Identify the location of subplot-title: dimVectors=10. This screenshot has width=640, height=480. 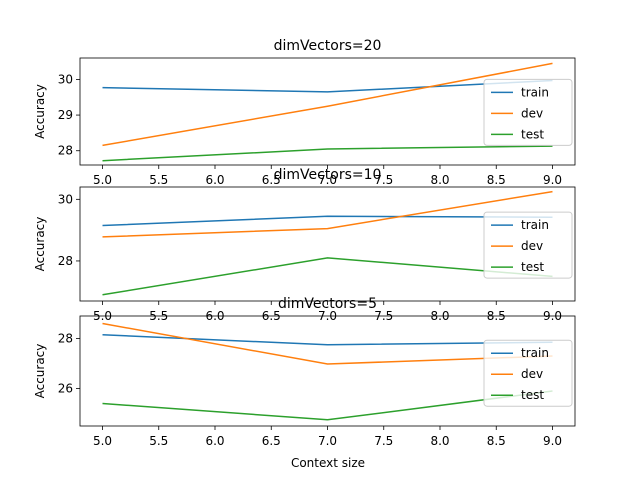
(328, 175).